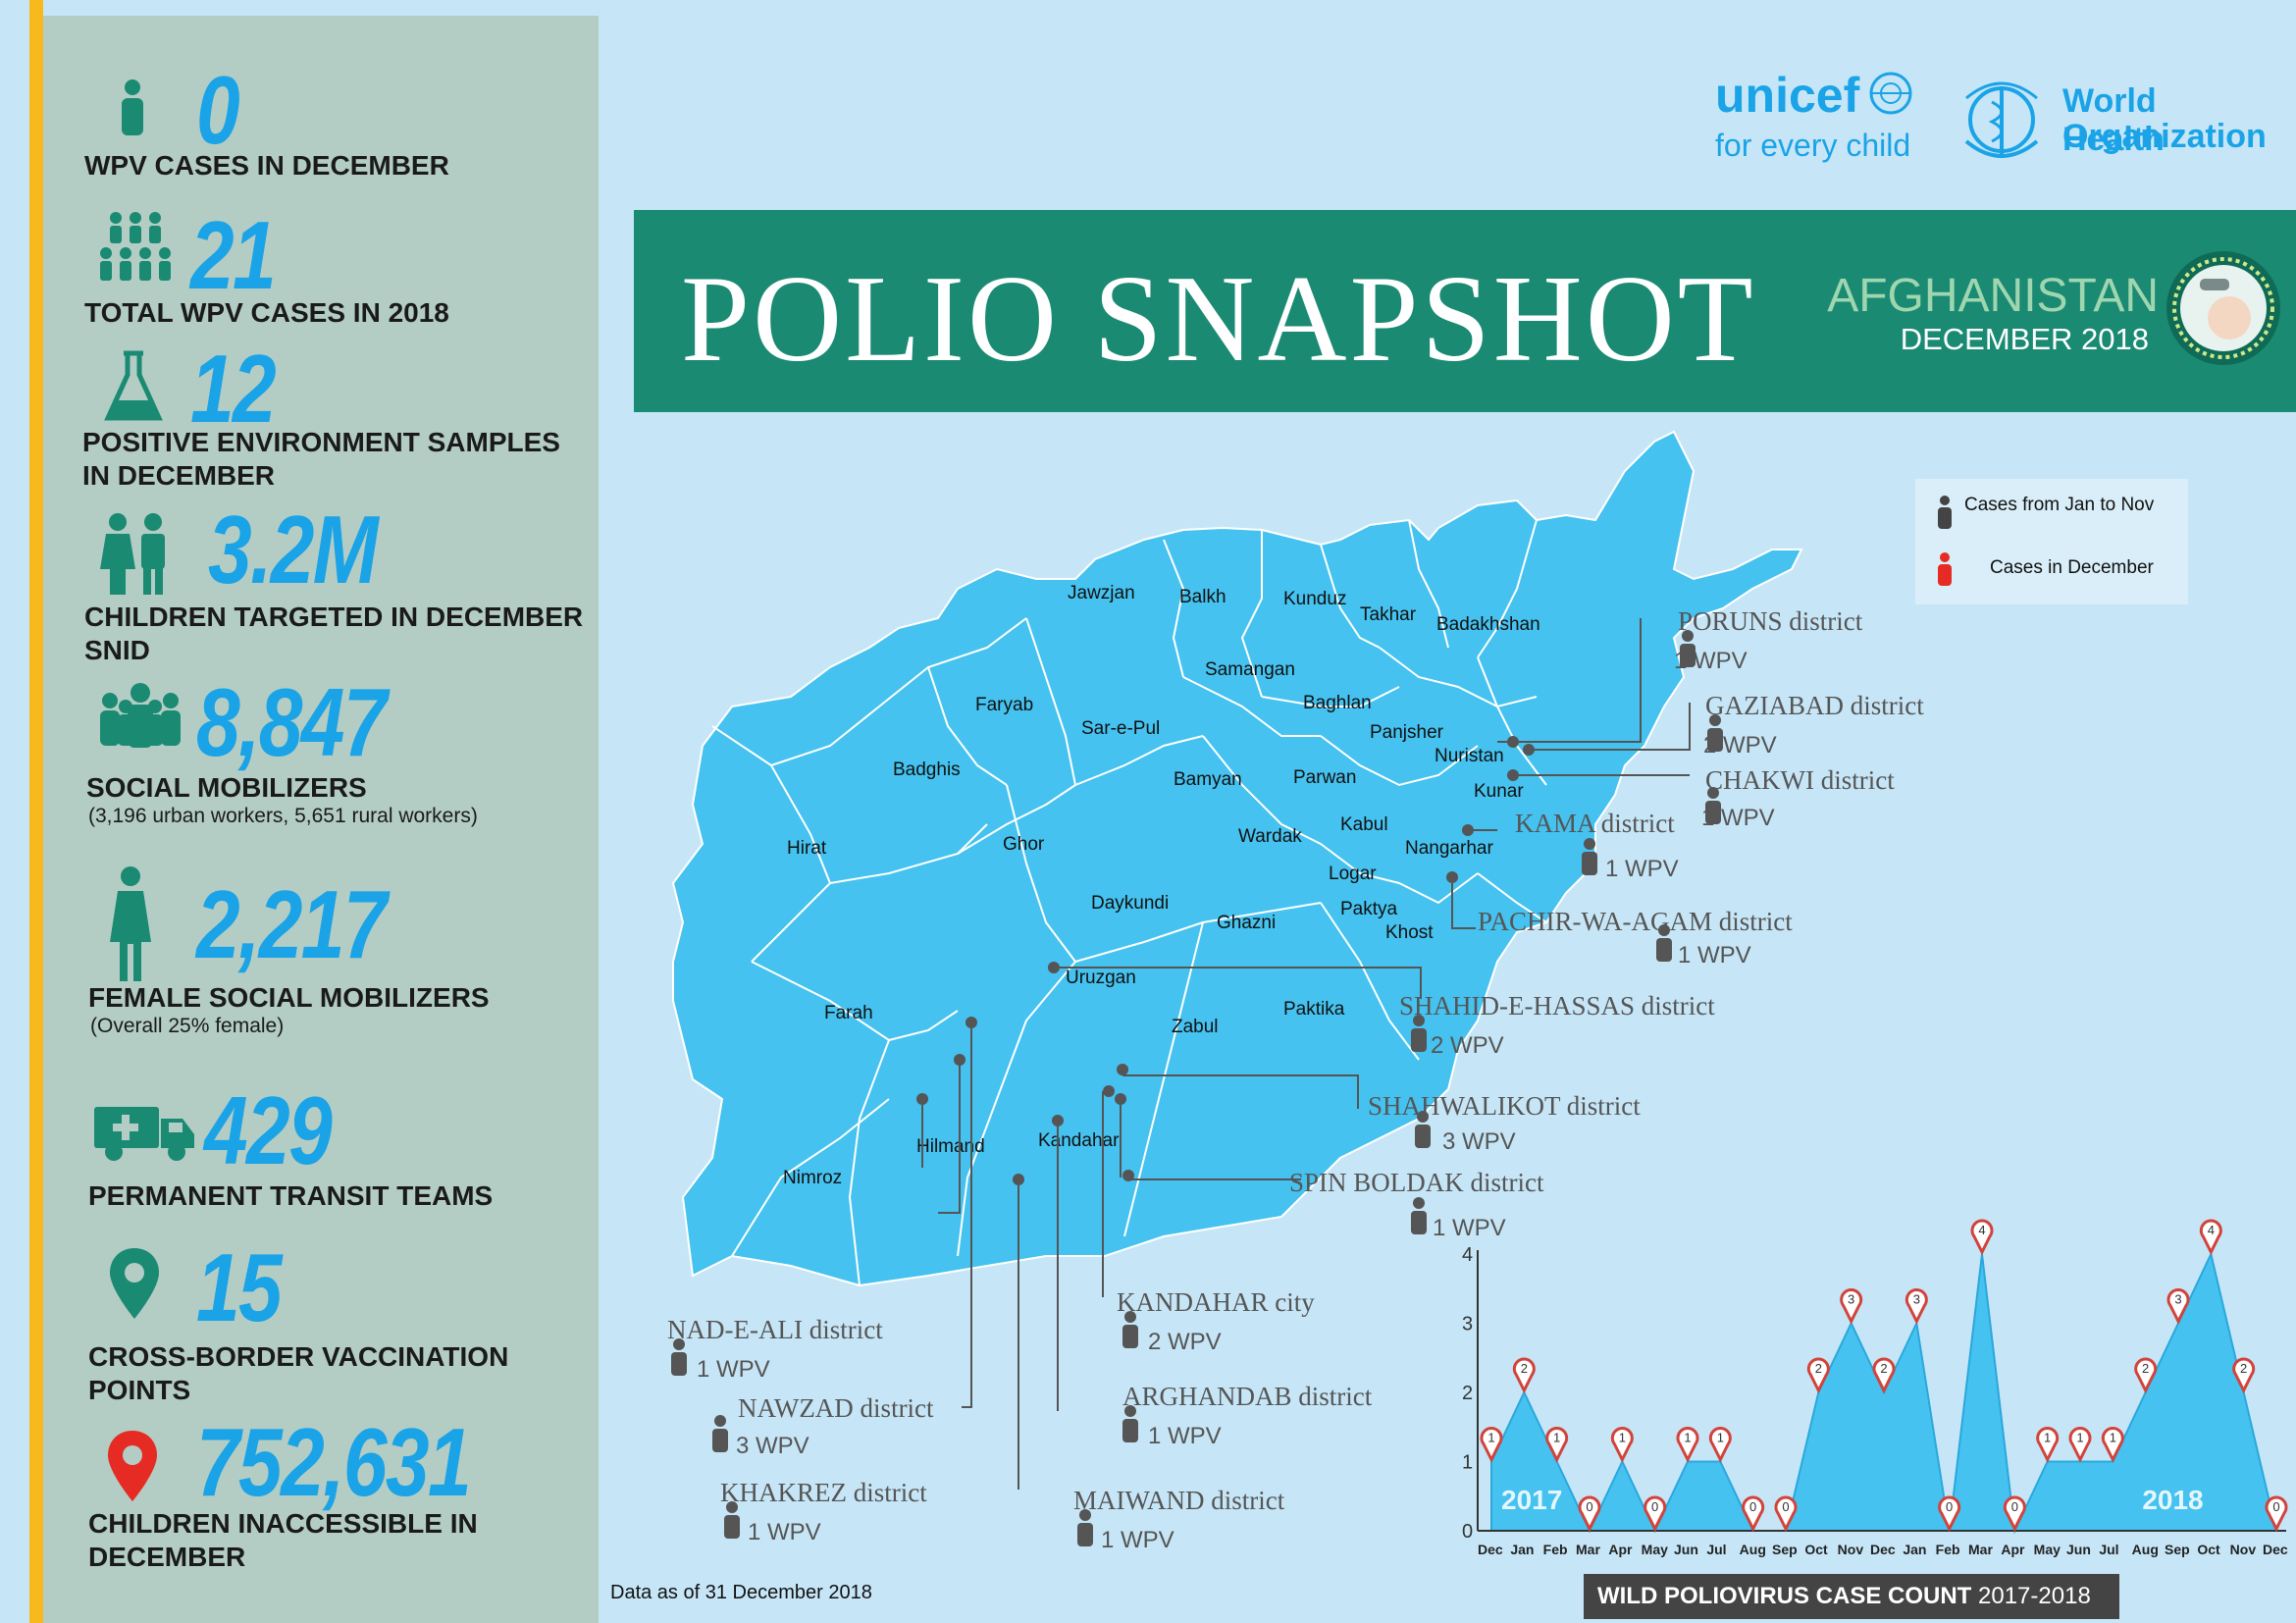  I want to click on district-case-count: 3 WPV, so click(1479, 1141).